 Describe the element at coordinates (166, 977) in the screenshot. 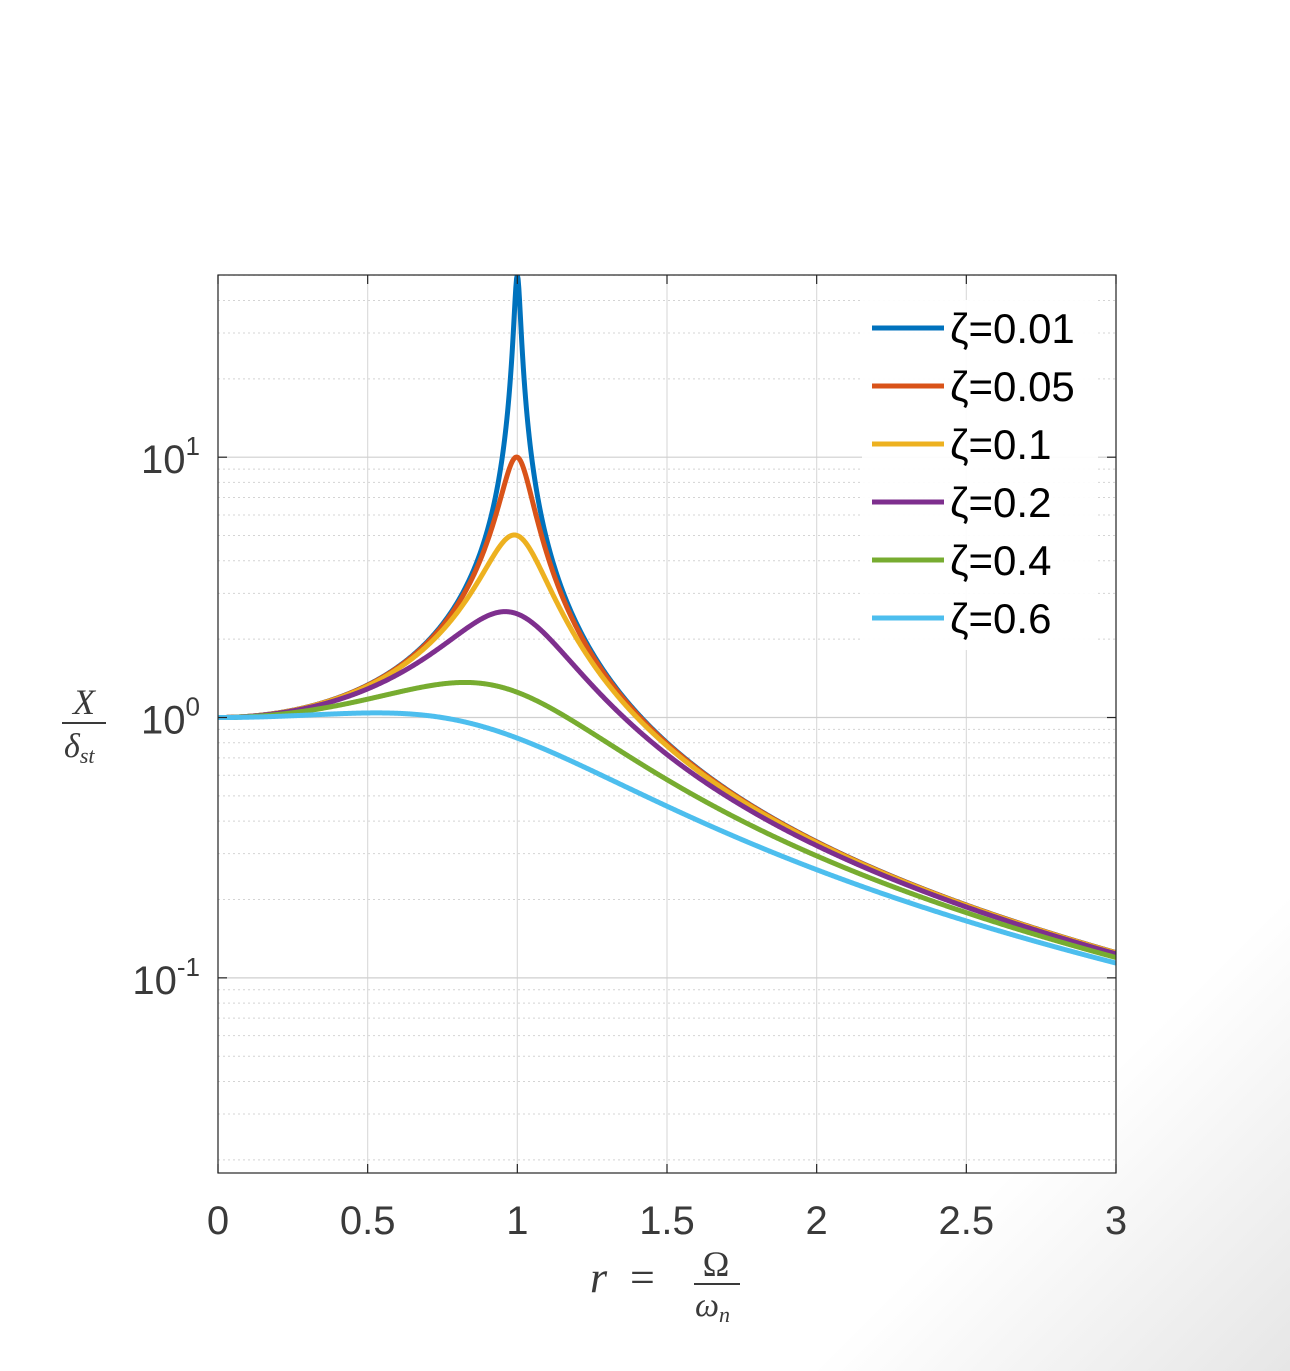

I see `y-tick-label: 10⁻¹` at that location.